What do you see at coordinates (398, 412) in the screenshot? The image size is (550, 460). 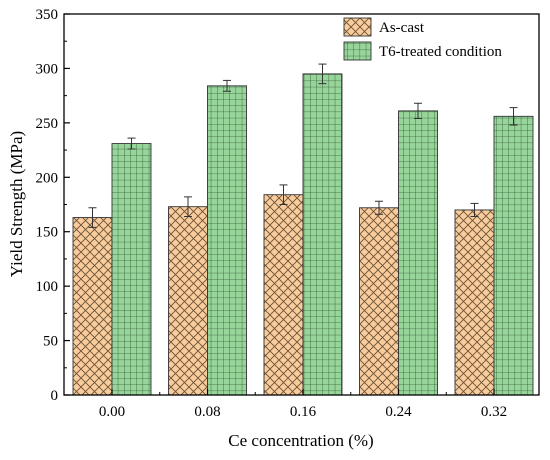 I see `x-tick-label-3: 0.24` at bounding box center [398, 412].